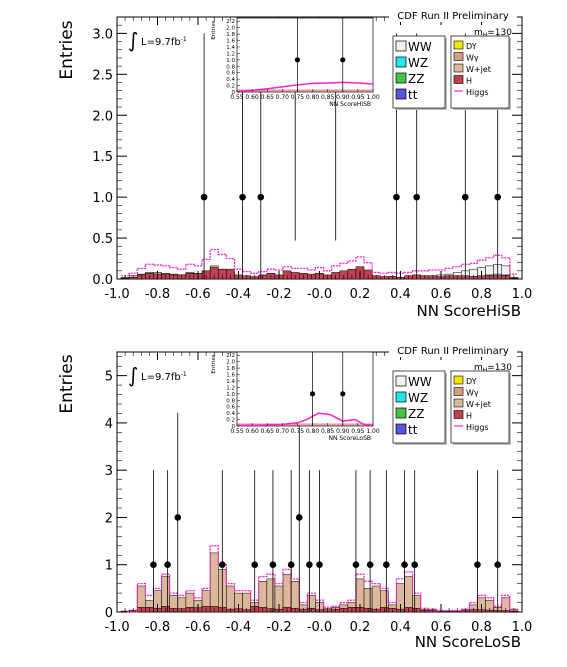  Describe the element at coordinates (477, 427) in the screenshot. I see `legend-label-r4: Higgs` at that location.